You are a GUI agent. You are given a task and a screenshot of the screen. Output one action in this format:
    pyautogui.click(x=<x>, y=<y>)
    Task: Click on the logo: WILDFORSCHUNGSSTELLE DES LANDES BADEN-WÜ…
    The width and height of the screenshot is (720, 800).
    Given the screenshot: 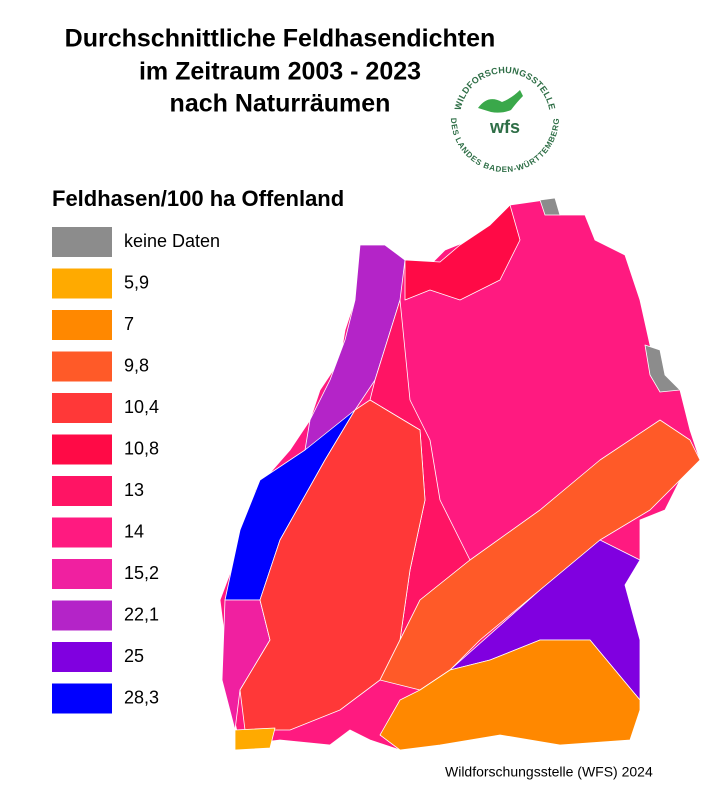 What is the action you would take?
    pyautogui.click(x=505, y=119)
    